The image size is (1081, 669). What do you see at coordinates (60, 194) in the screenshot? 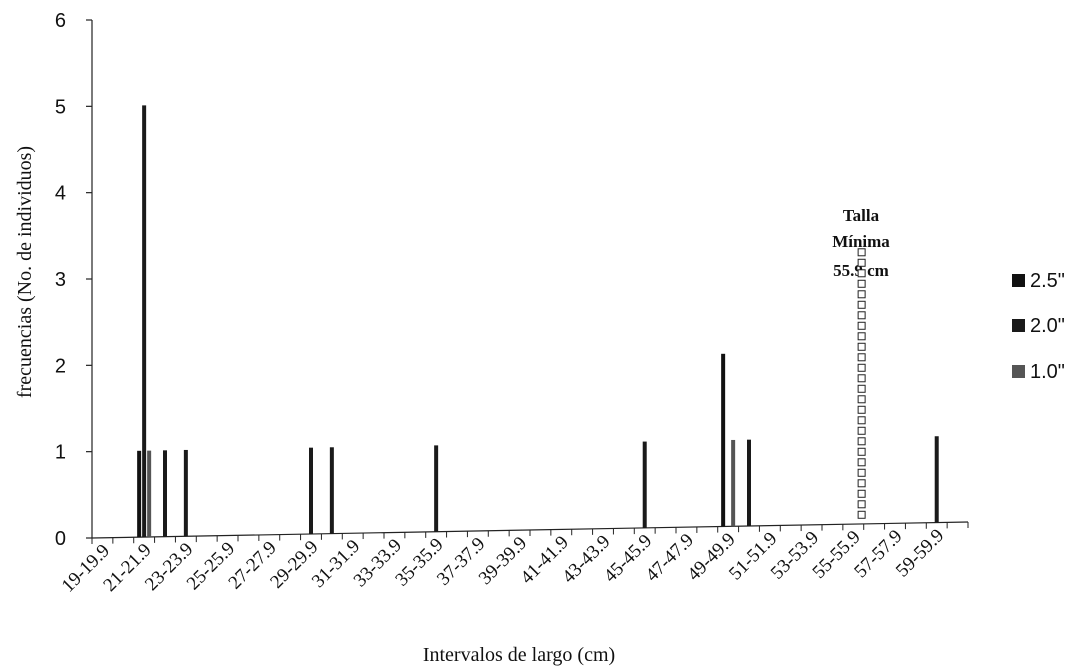
I see `y-tick-label: 4` at bounding box center [60, 194].